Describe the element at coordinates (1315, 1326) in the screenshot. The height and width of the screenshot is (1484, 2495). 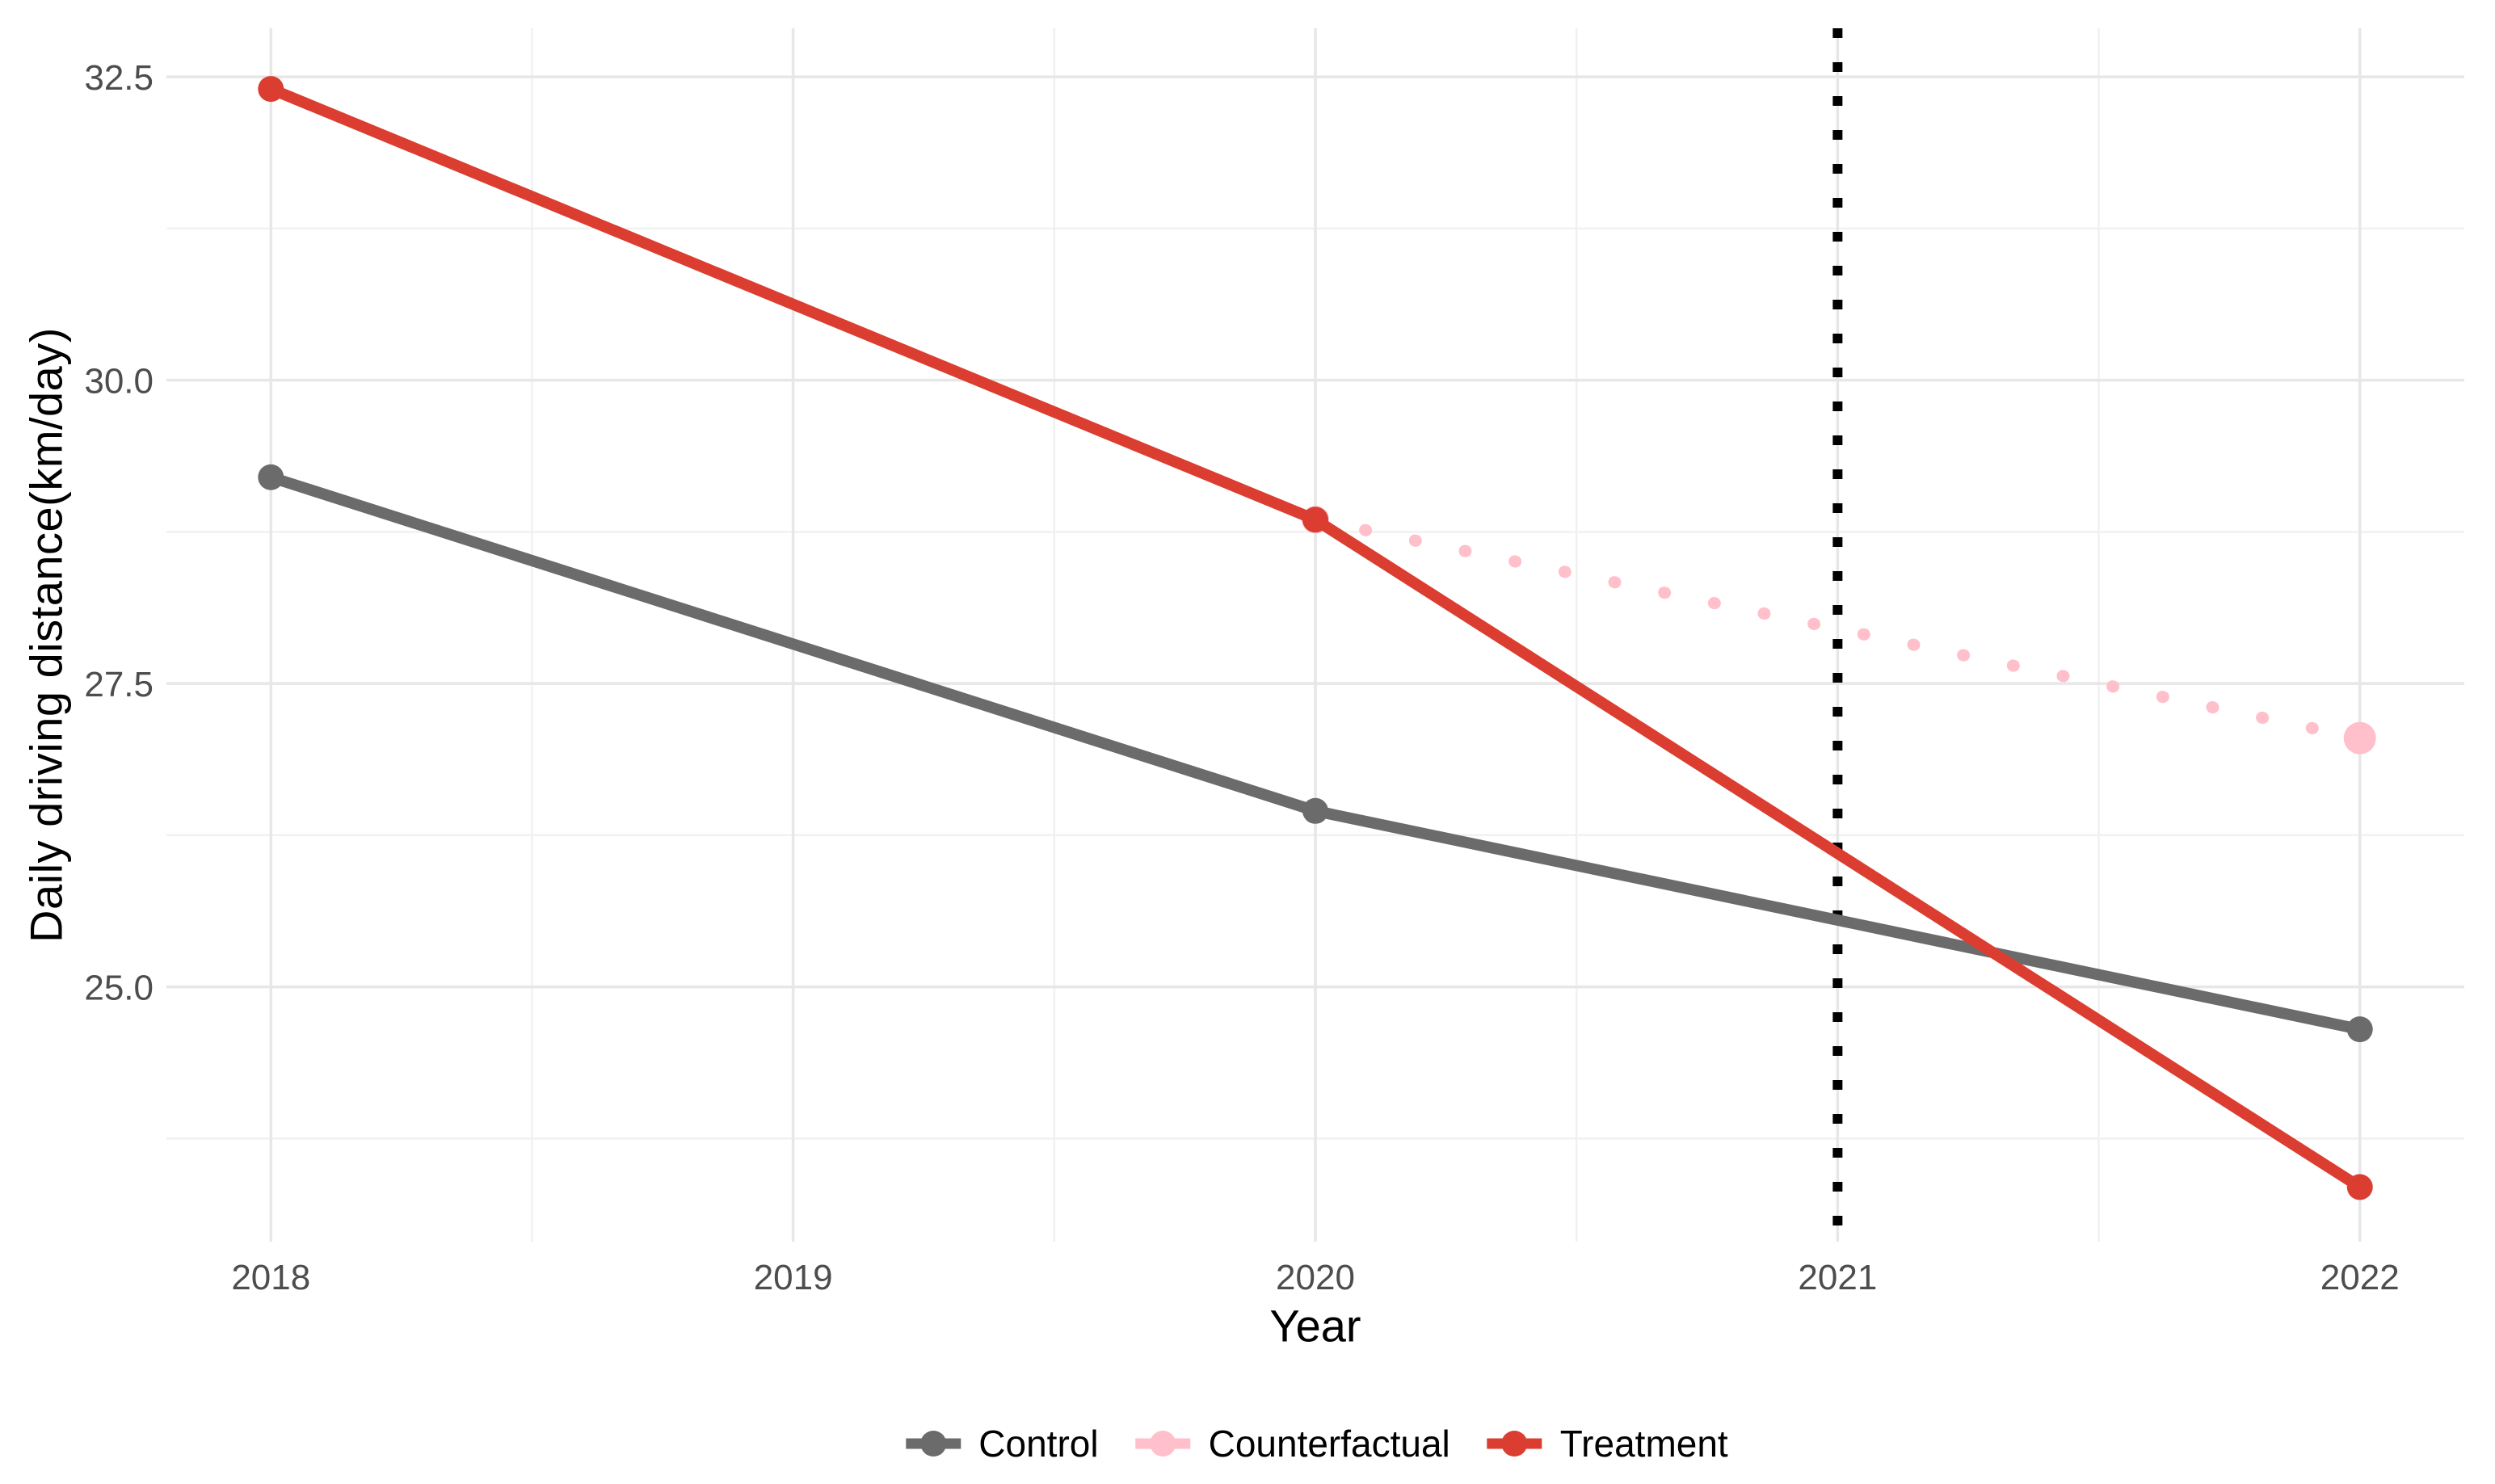
I see `x-axis-title: Year` at that location.